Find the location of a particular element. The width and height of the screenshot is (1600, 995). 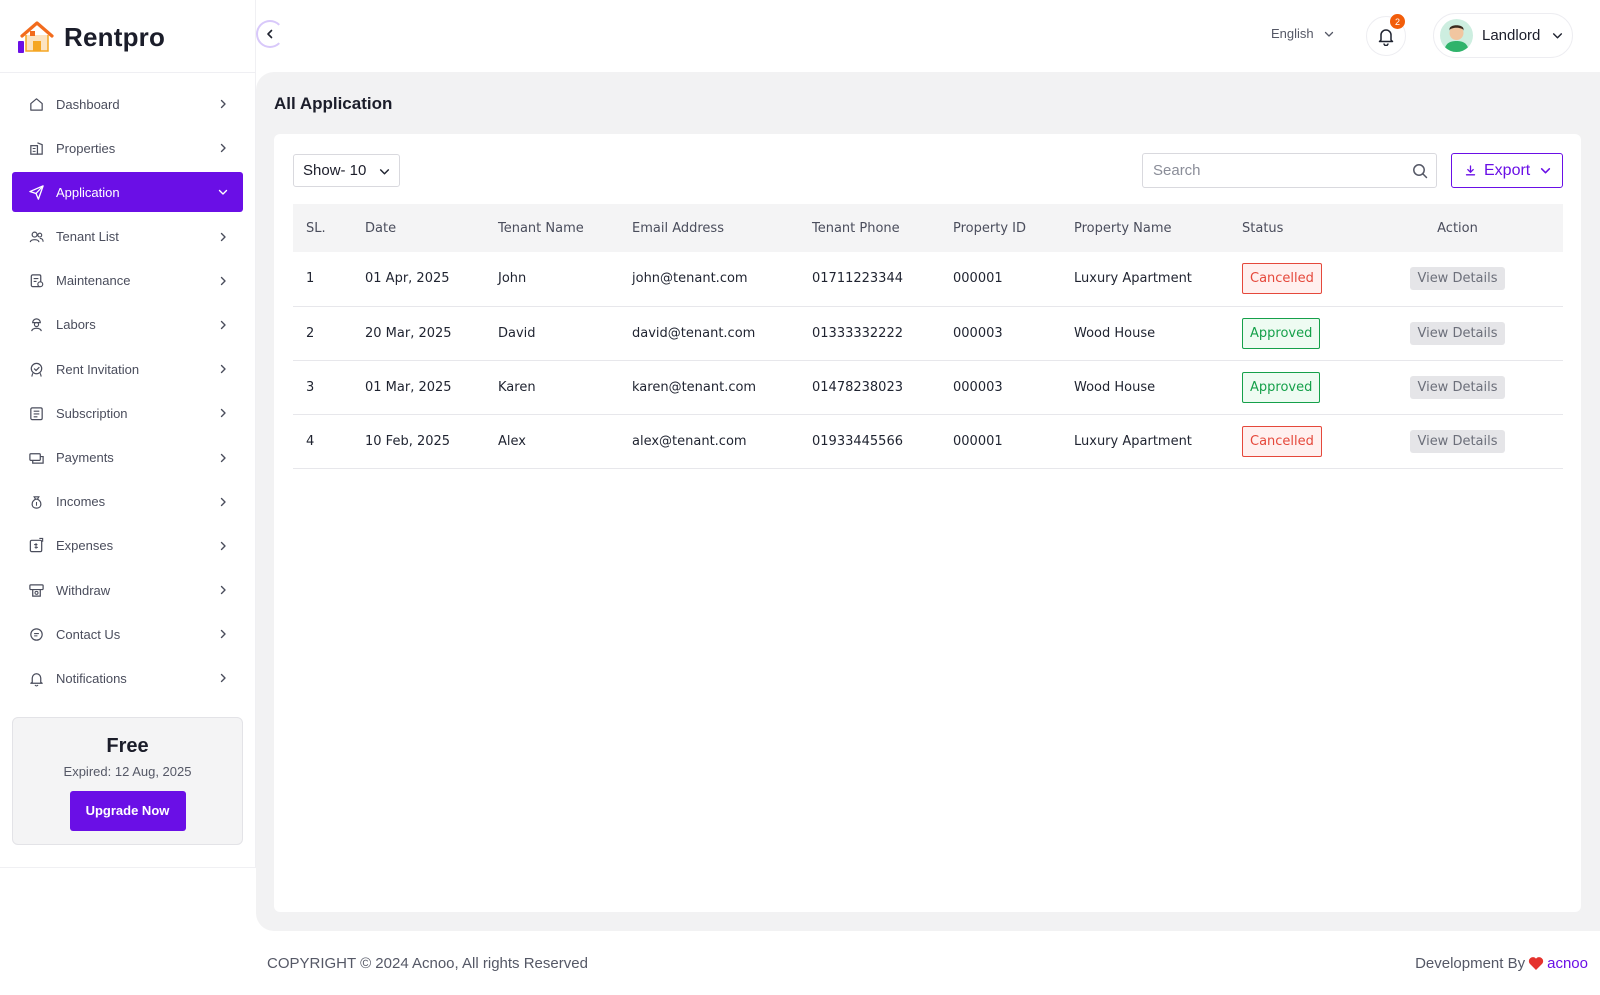

invitation-icon is located at coordinates (36, 369).